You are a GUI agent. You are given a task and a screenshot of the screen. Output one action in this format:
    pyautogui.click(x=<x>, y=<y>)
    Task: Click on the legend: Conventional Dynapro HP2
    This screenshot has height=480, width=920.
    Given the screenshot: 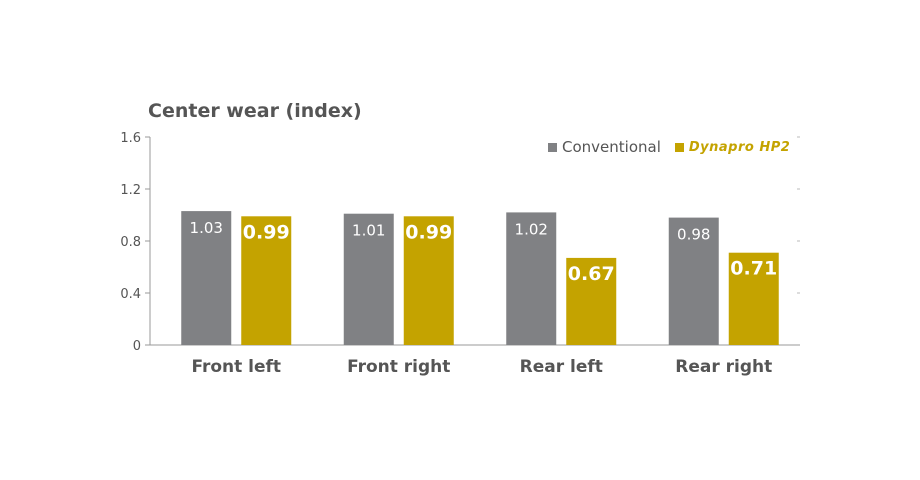 What is the action you would take?
    pyautogui.click(x=669, y=147)
    